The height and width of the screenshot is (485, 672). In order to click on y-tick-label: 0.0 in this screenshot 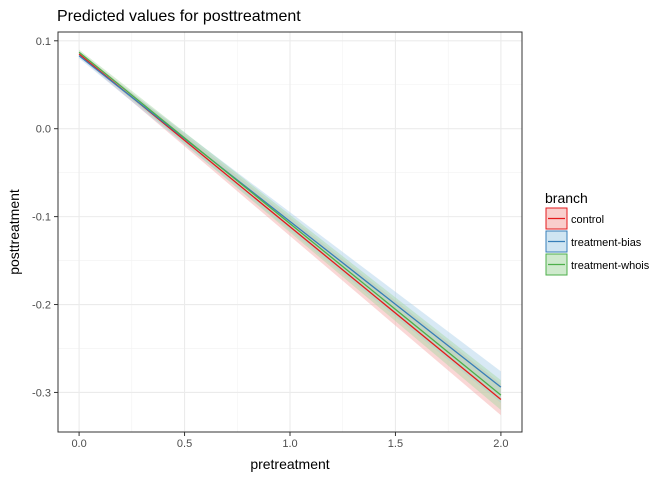, I will do `click(43, 130)`.